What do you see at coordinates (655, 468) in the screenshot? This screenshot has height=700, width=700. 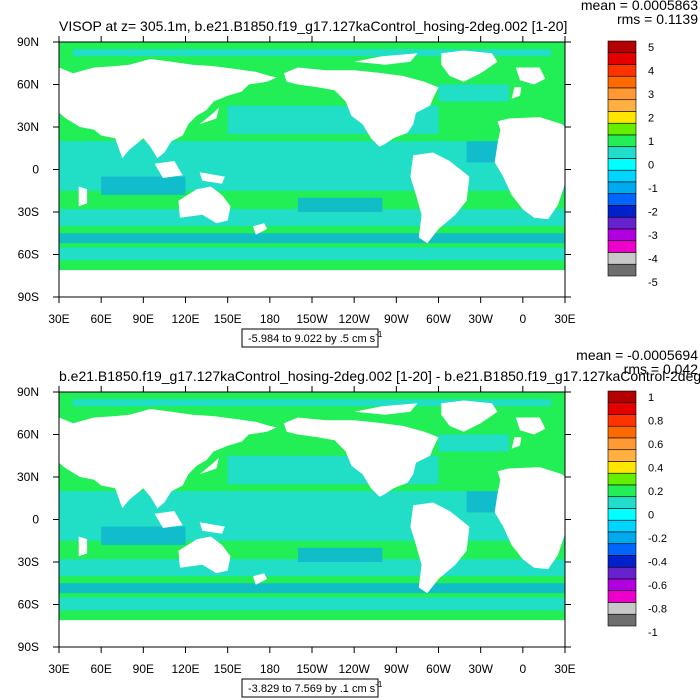 I see `colorbar-label: 0.4` at bounding box center [655, 468].